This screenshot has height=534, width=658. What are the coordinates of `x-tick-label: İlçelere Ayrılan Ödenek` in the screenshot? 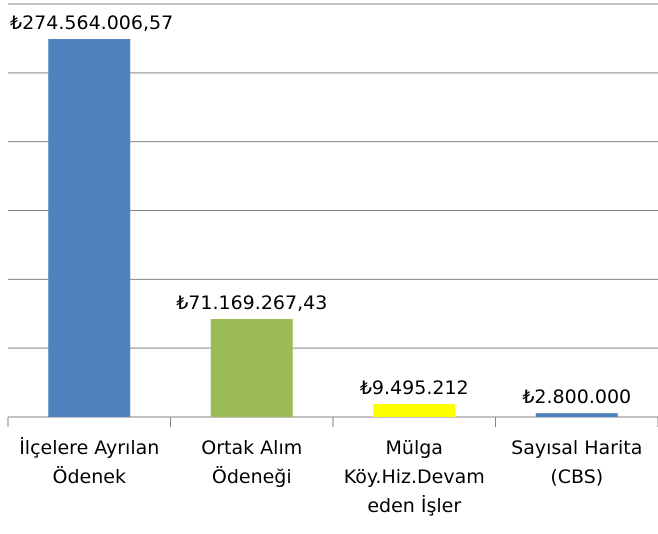 It's located at (89, 462).